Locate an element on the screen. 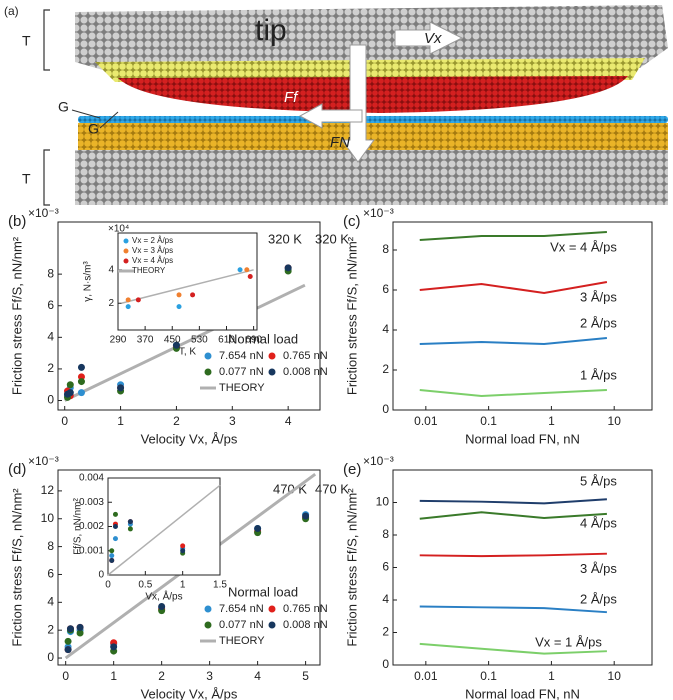  velocity-arrow is located at coordinates (429, 38).